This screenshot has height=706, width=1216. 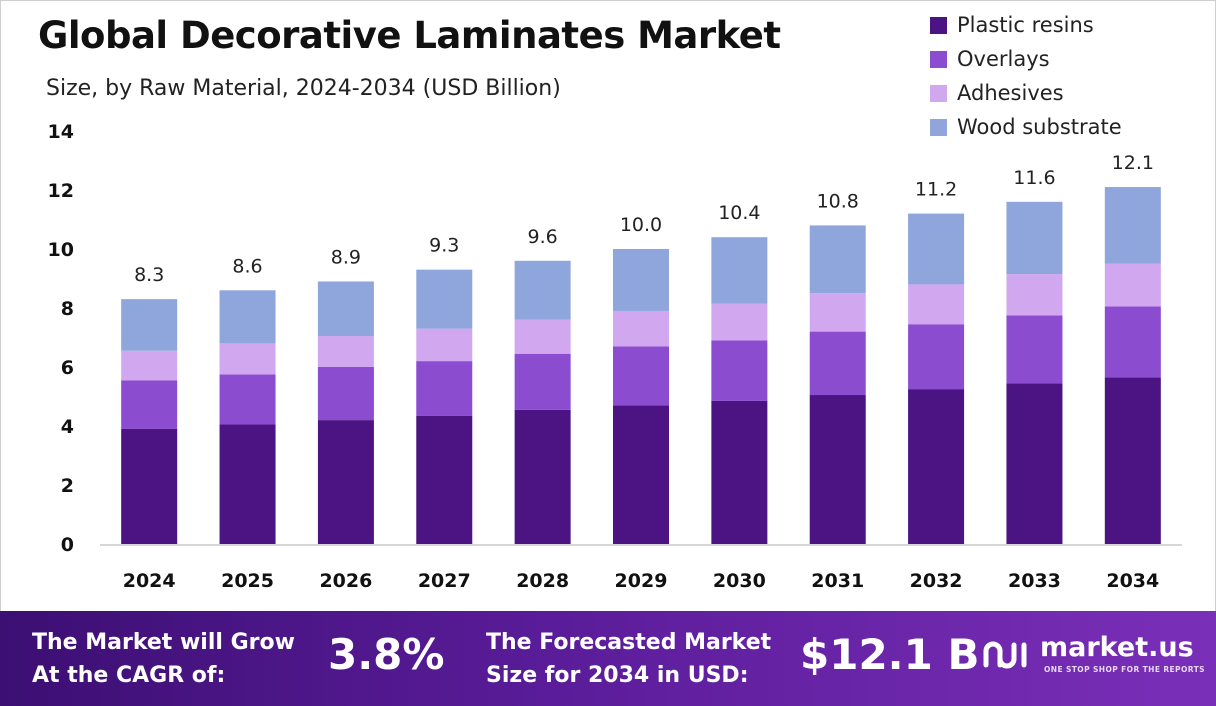 What do you see at coordinates (641, 581) in the screenshot?
I see `x-tick-label: 2029` at bounding box center [641, 581].